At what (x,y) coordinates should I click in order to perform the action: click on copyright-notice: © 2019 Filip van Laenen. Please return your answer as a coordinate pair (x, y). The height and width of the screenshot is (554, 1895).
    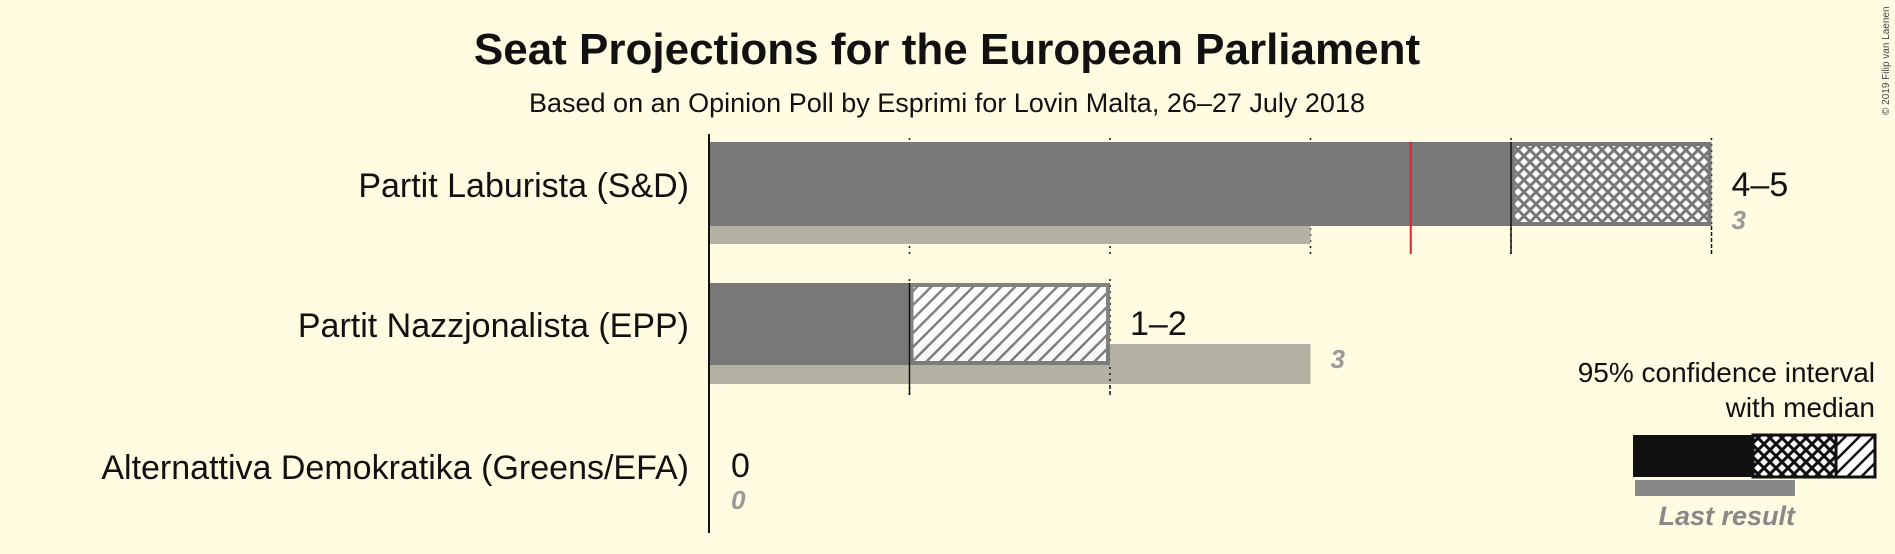
    Looking at the image, I should click on (1886, 60).